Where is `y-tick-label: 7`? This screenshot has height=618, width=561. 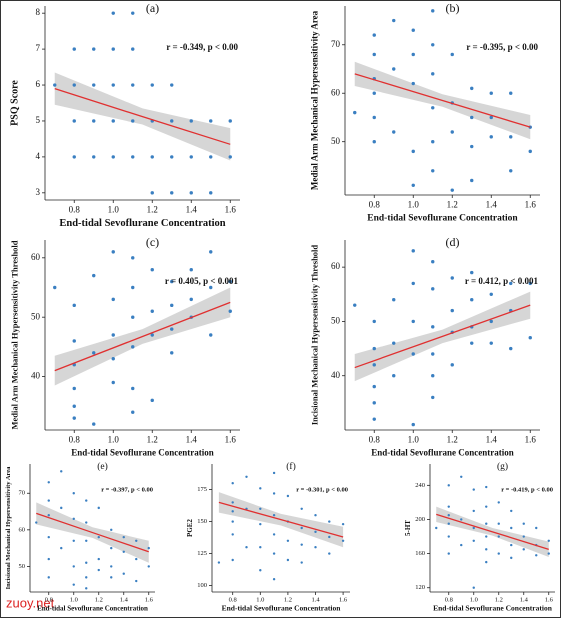 y-tick-label: 7 is located at coordinates (38, 48).